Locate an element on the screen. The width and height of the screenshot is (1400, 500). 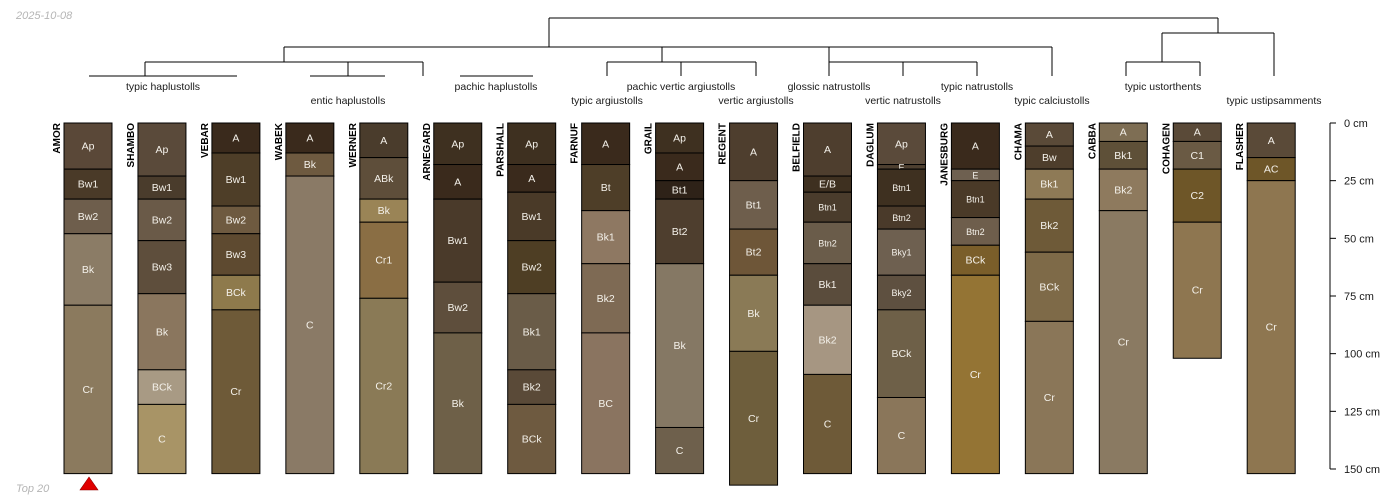
horizon-label: Bt2 is located at coordinates (680, 232).